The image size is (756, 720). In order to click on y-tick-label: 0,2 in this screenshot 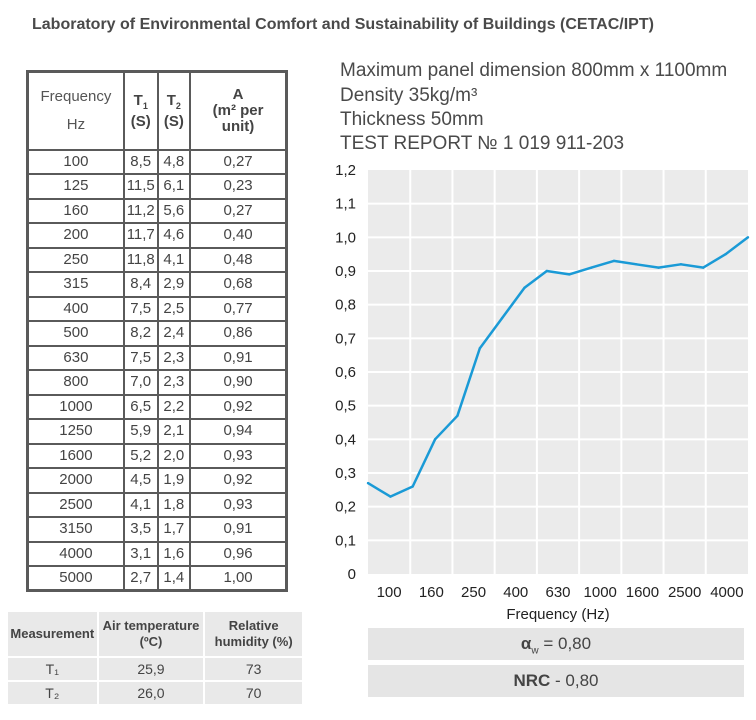, I will do `click(345, 507)`.